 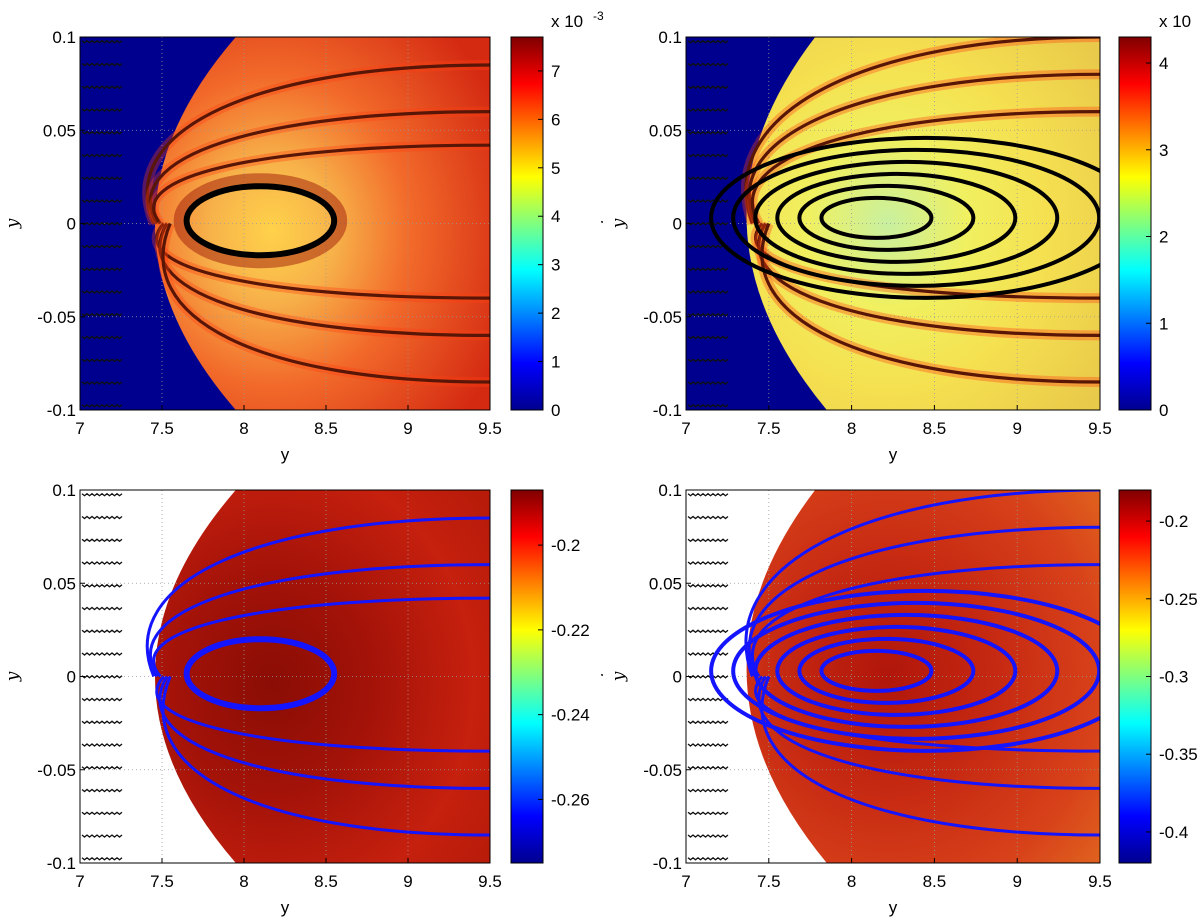 What do you see at coordinates (598, 16) in the screenshot?
I see `colorbar-multiplier-exponent: -3` at bounding box center [598, 16].